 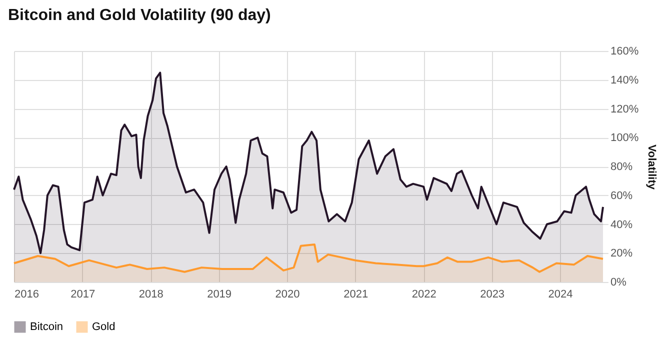 I want to click on x-tick-label: 2022, so click(x=424, y=294).